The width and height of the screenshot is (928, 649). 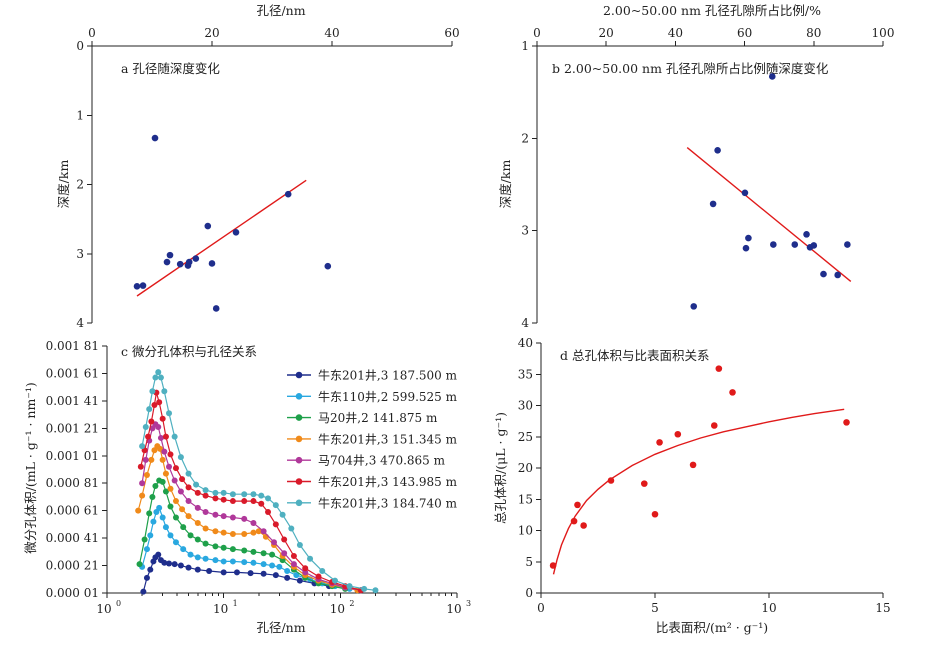 I want to click on legend-label: 牛东201井,3 151.345 m, so click(x=388, y=438).